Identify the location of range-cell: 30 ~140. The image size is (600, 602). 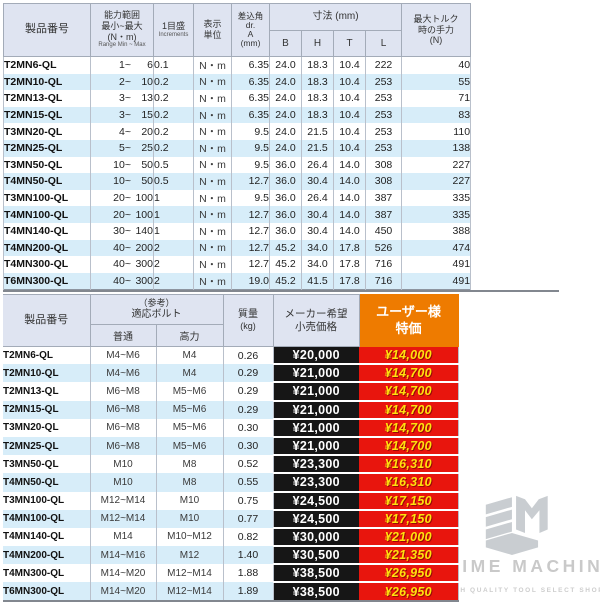
(122, 231).